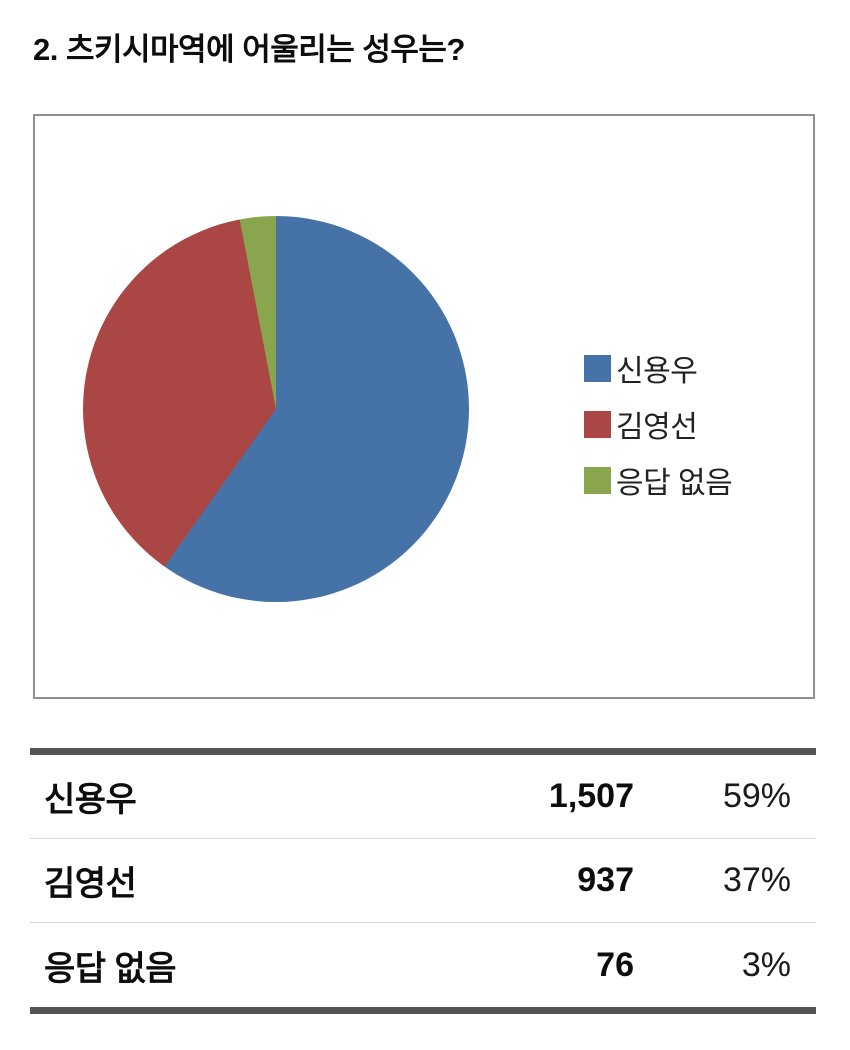 This screenshot has width=850, height=1050. Describe the element at coordinates (249, 49) in the screenshot. I see `page-title: 2. 츠키시마역에 어울리는 성우는?` at that location.